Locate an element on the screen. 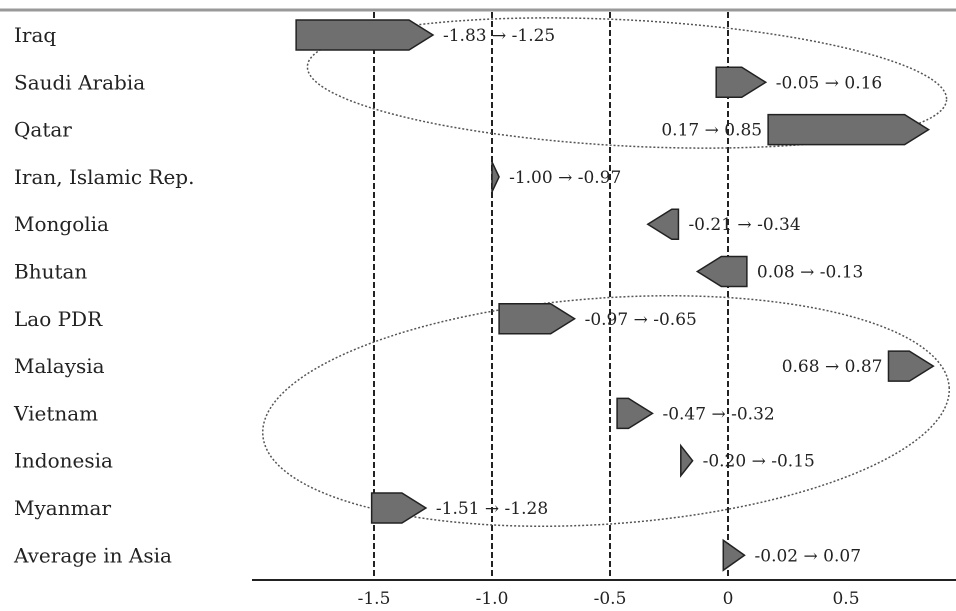 The width and height of the screenshot is (956, 611). x-tick-labels: -1.5 -1.0 -0.5 0 0.5 is located at coordinates (609, 599).